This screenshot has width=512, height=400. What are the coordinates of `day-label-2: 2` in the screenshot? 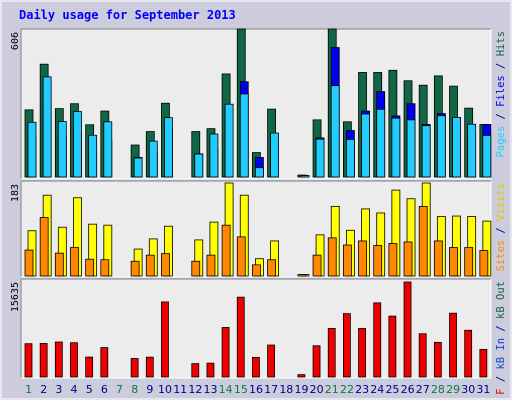 It's located at (43, 389).